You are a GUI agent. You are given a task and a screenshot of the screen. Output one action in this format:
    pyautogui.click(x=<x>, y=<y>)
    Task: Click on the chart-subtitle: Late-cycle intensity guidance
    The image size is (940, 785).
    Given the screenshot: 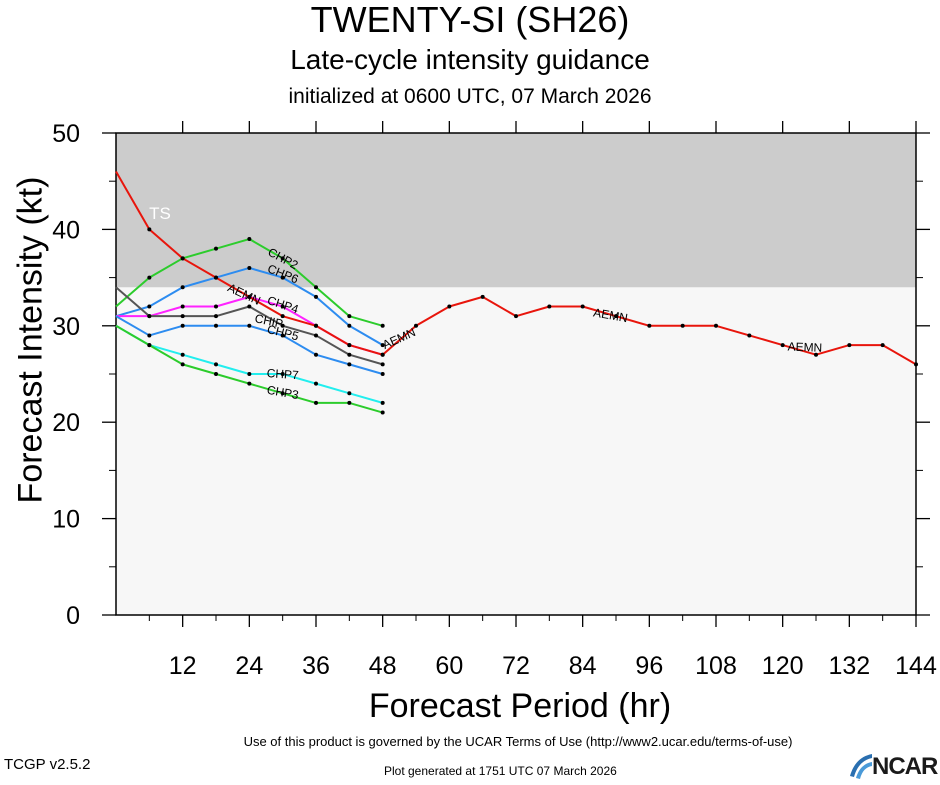 What is the action you would take?
    pyautogui.click(x=470, y=59)
    